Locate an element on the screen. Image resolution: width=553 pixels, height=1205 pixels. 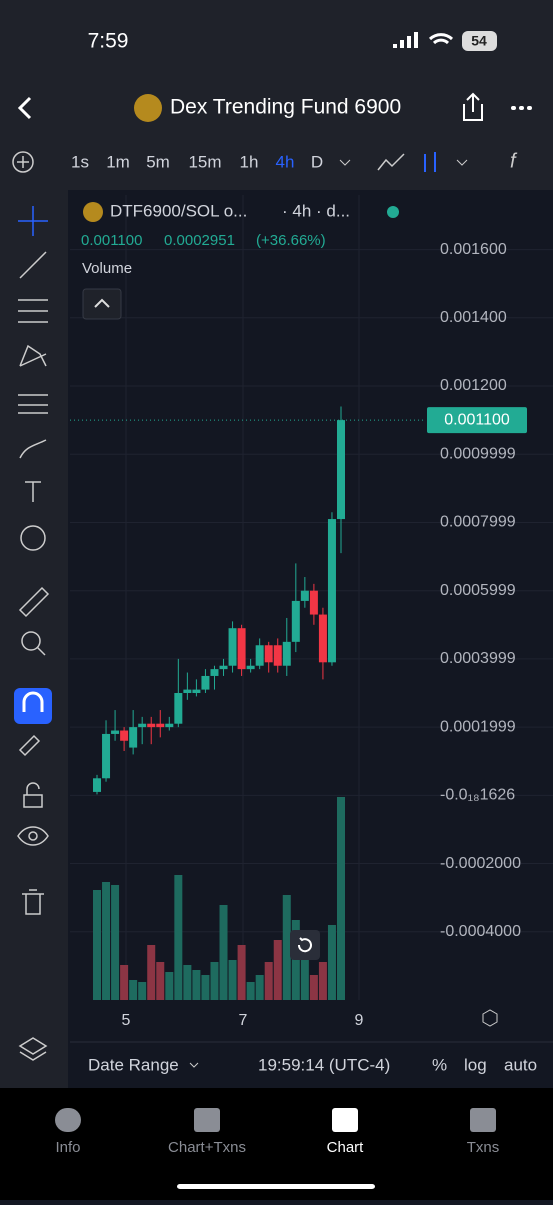
x-tick-label: 5 is located at coordinates (126, 1020).